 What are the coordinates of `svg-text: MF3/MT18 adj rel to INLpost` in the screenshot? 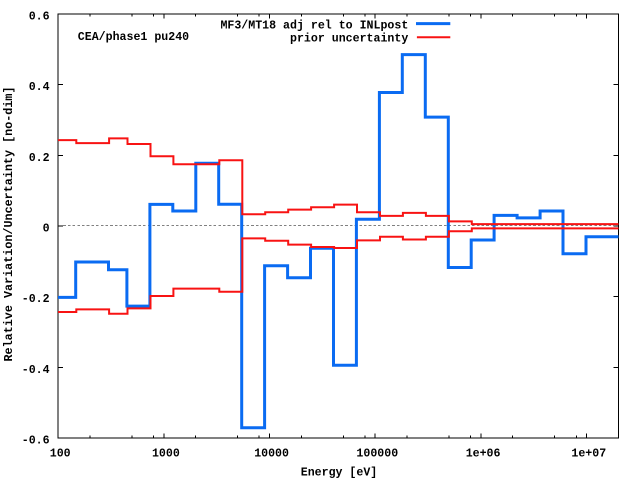 It's located at (314, 25).